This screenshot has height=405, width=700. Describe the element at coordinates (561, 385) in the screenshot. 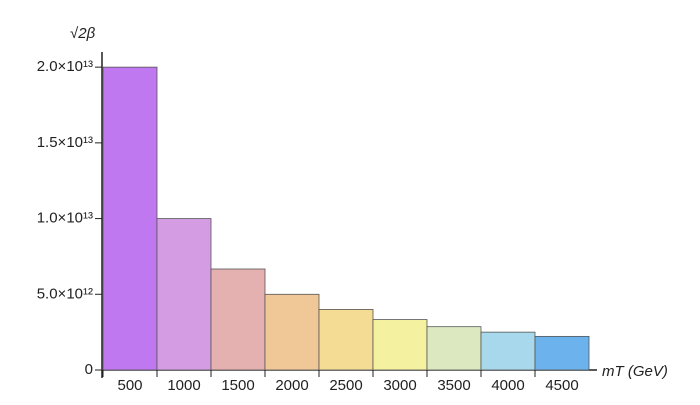

I see `x-tick-label: 4500` at that location.